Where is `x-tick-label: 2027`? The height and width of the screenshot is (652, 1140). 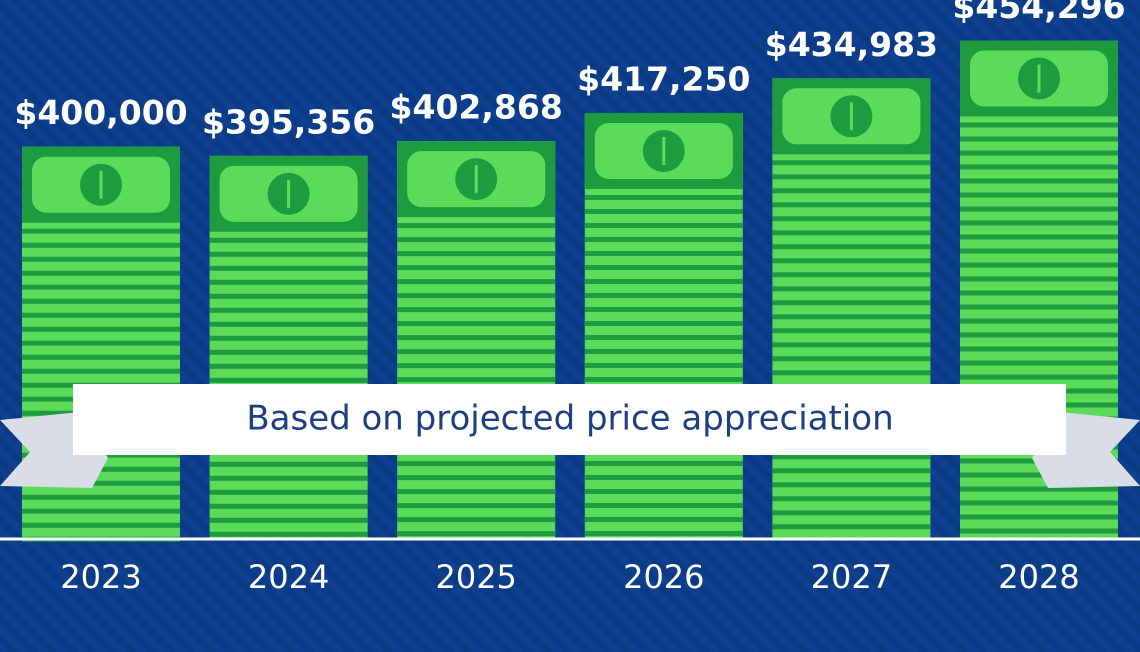 x-tick-label: 2027 is located at coordinates (851, 577).